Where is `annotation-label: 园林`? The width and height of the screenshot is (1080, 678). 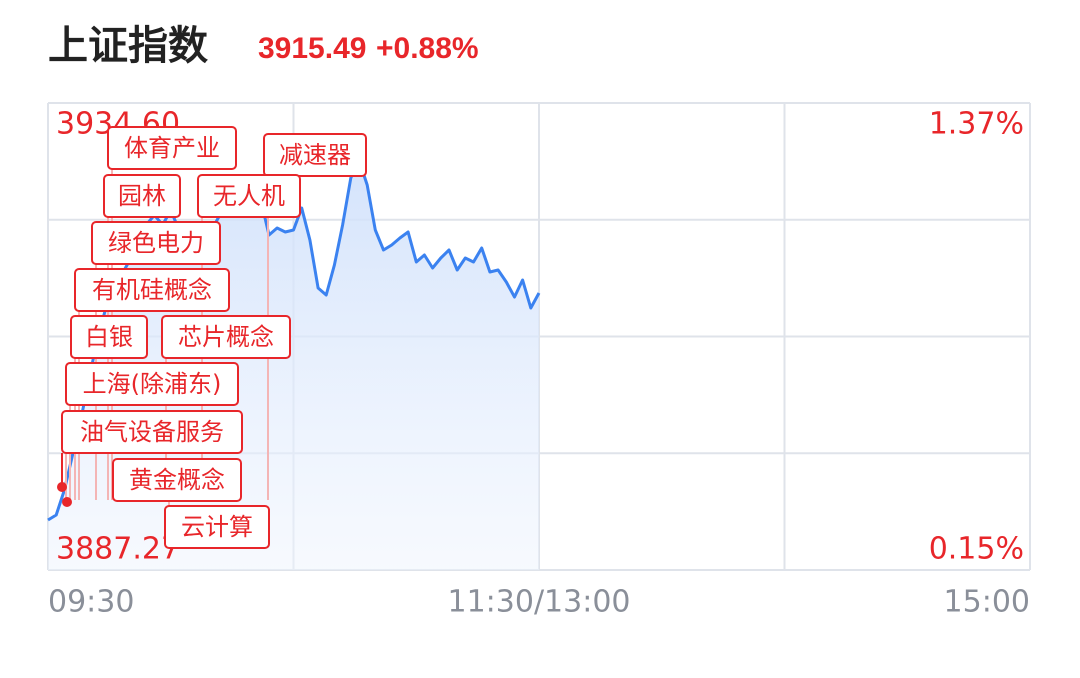
annotation-label: 园林 is located at coordinates (142, 196).